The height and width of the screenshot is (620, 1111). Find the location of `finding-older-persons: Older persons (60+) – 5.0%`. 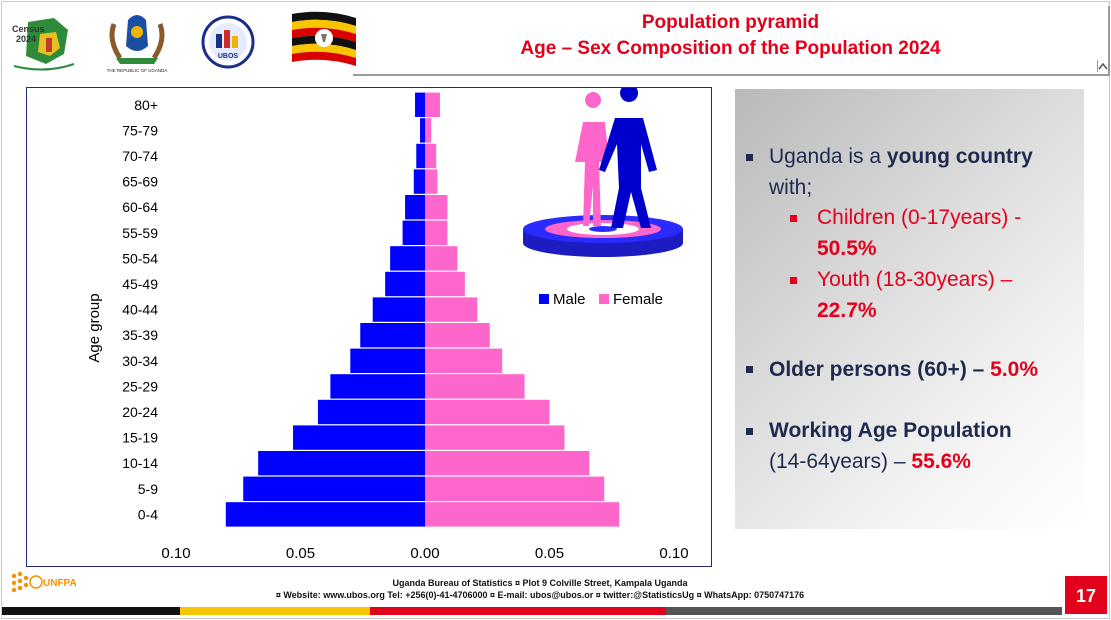

finding-older-persons: Older persons (60+) – 5.0% is located at coordinates (903, 369).